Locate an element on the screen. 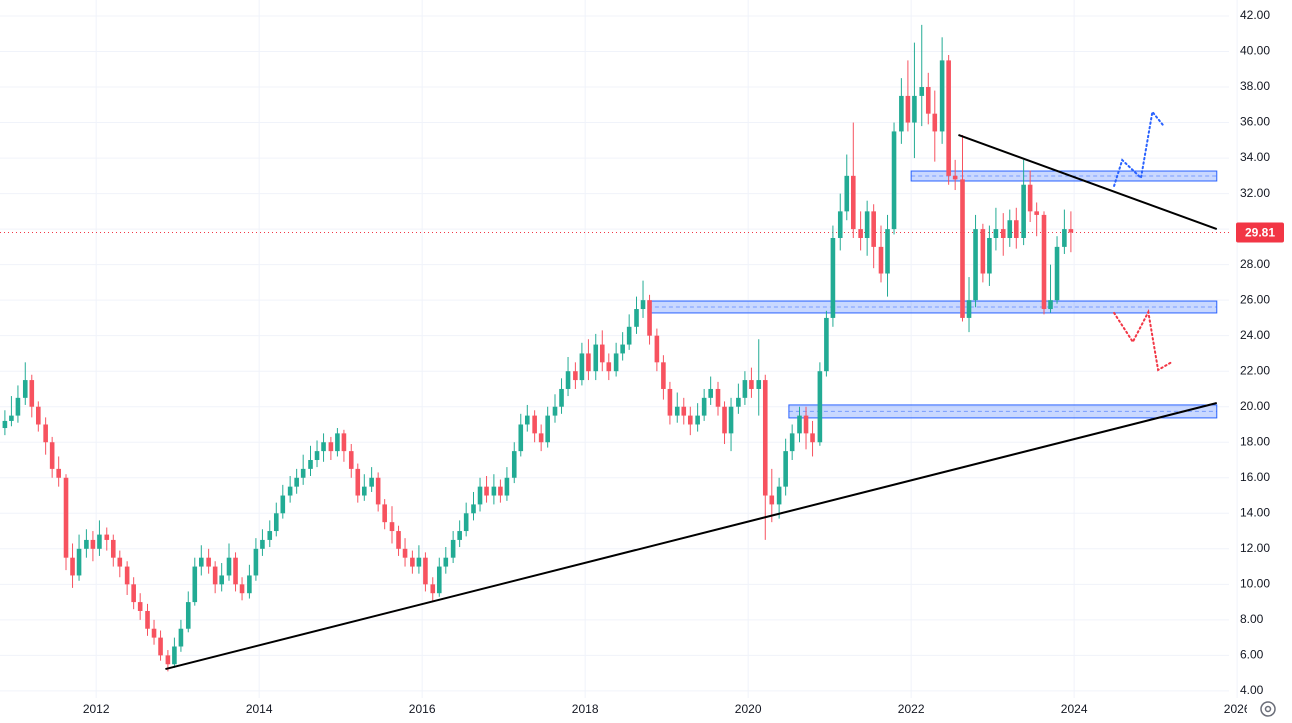 This screenshot has height=723, width=1292. y-tick-label: 10.00 is located at coordinates (1255, 584).